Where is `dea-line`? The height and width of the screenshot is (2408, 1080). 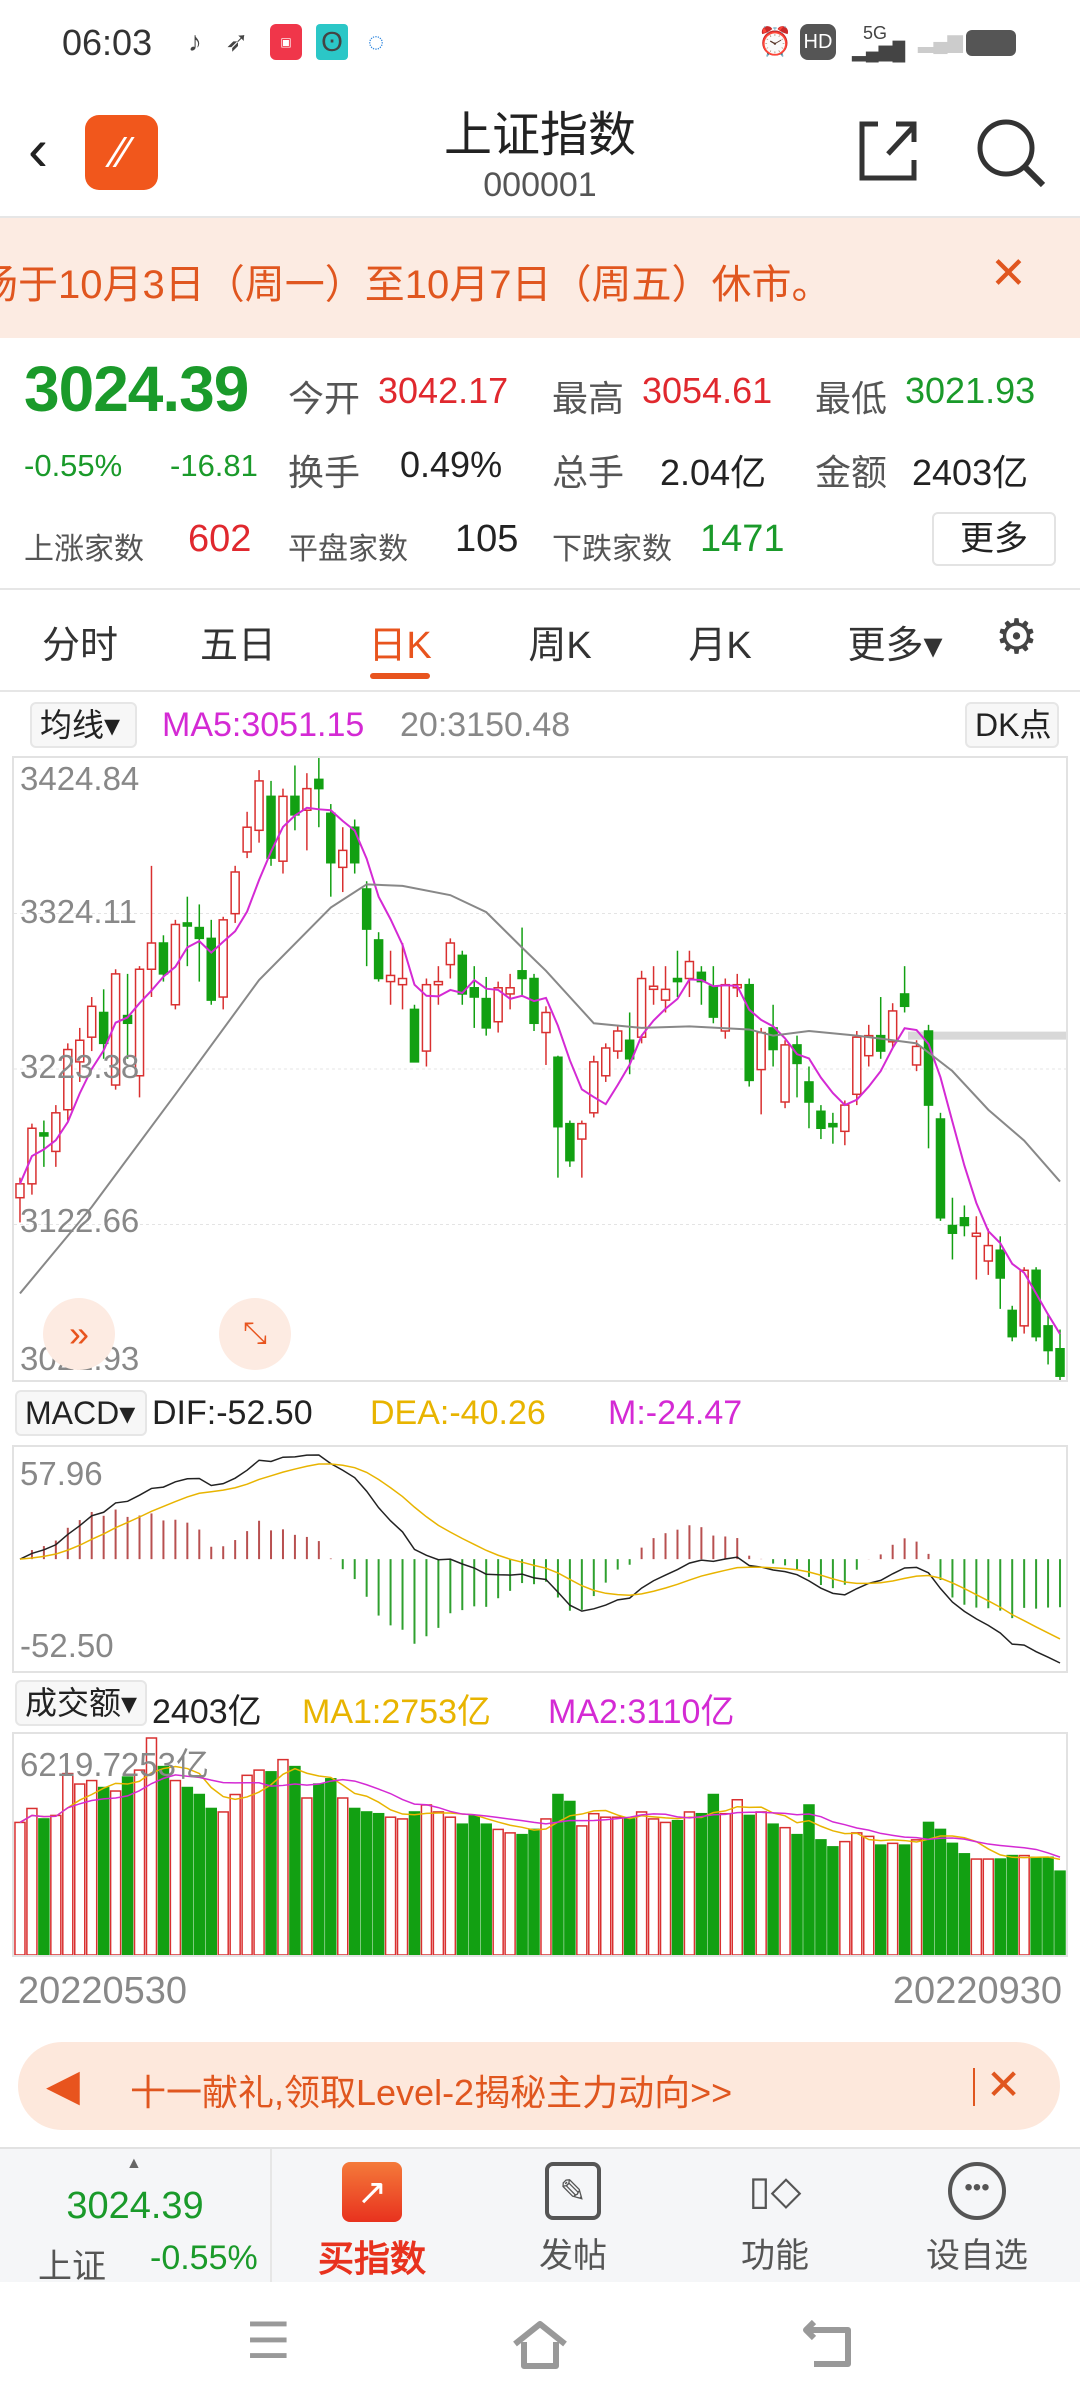 dea-line is located at coordinates (540, 1551).